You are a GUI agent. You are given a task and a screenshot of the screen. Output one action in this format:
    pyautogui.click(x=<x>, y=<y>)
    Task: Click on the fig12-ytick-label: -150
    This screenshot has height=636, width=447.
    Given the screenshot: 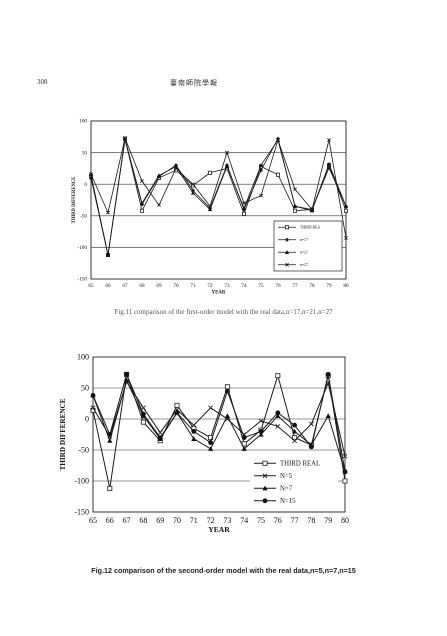 What is the action you would take?
    pyautogui.click(x=81, y=512)
    